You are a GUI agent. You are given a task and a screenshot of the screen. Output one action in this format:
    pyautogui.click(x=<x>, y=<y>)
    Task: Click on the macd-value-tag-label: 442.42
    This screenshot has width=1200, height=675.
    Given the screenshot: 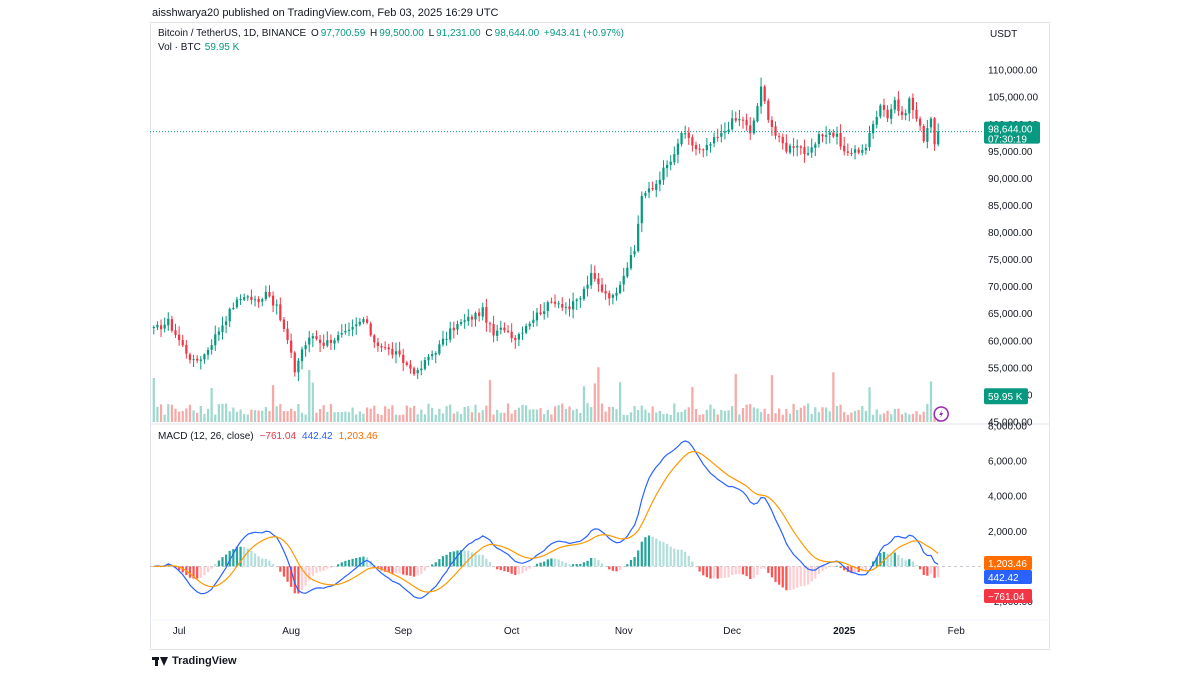 What is the action you would take?
    pyautogui.click(x=1003, y=578)
    